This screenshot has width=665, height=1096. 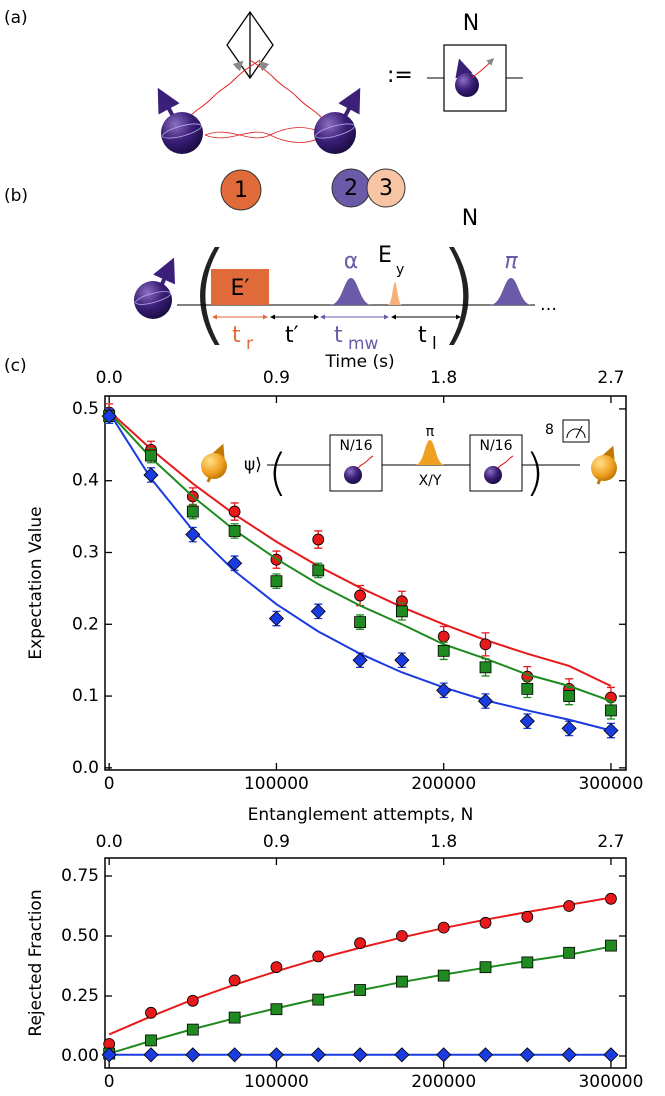 What do you see at coordinates (430, 432) in the screenshot?
I see `pulse-label: π` at bounding box center [430, 432].